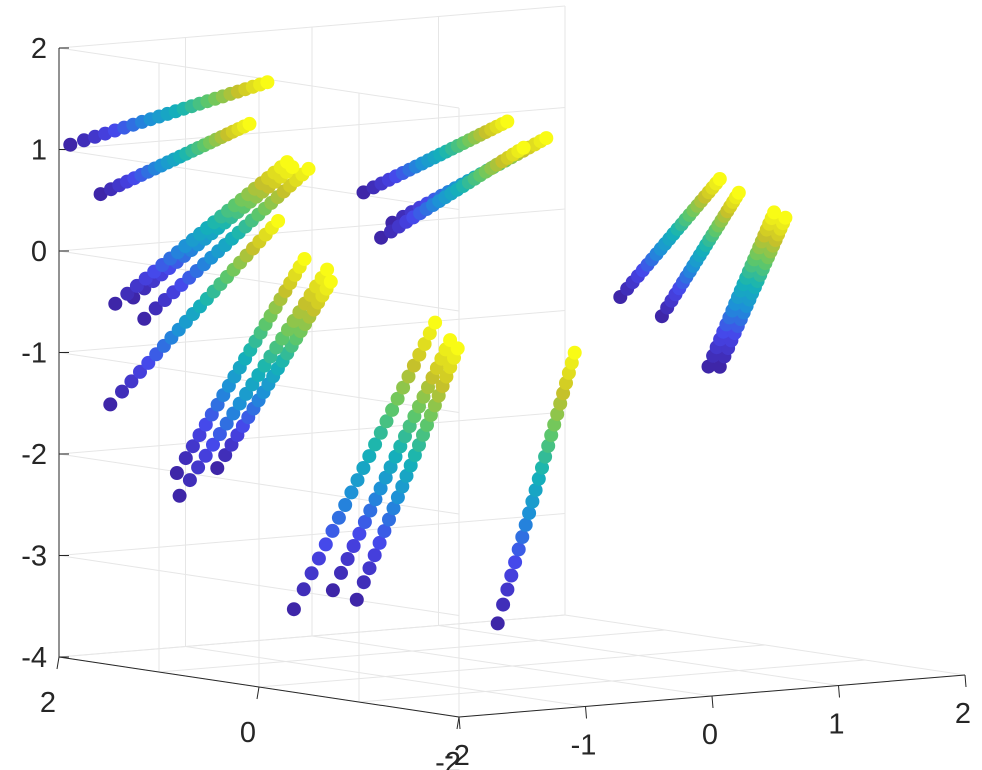 The image size is (982, 770). Describe the element at coordinates (448, 758) in the screenshot. I see `y-tick-label: -2` at that location.